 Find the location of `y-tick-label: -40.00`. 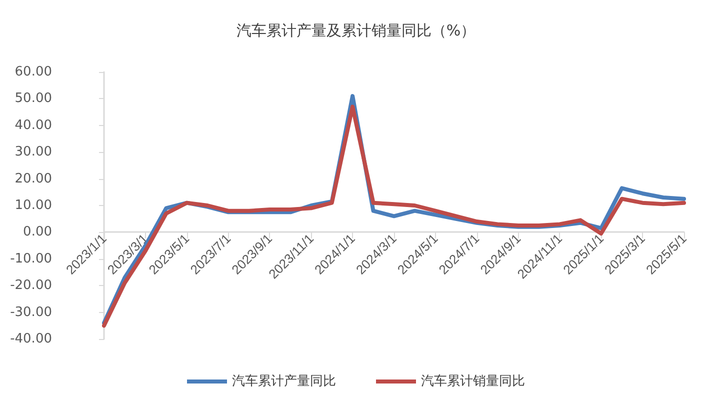

y-tick-label: -40.00 is located at coordinates (31, 339).